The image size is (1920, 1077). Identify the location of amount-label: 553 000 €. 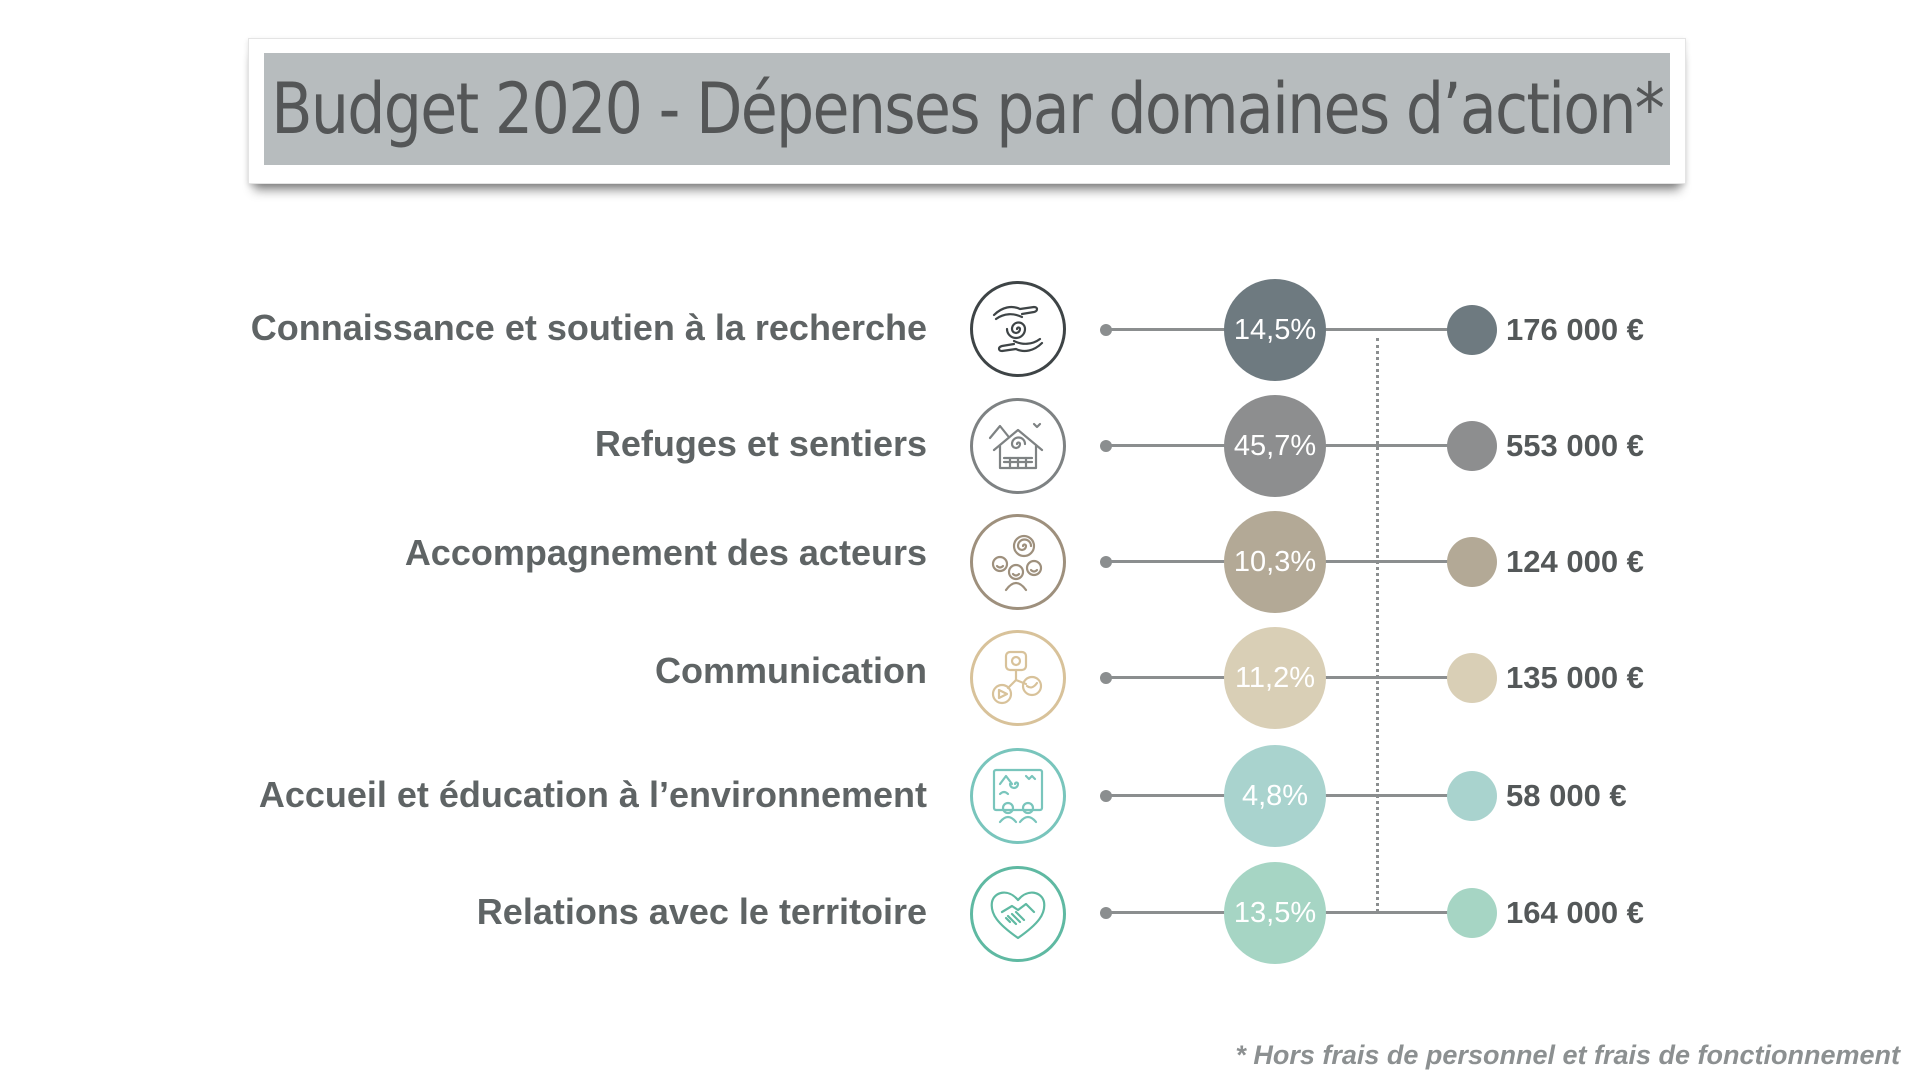
(1575, 445).